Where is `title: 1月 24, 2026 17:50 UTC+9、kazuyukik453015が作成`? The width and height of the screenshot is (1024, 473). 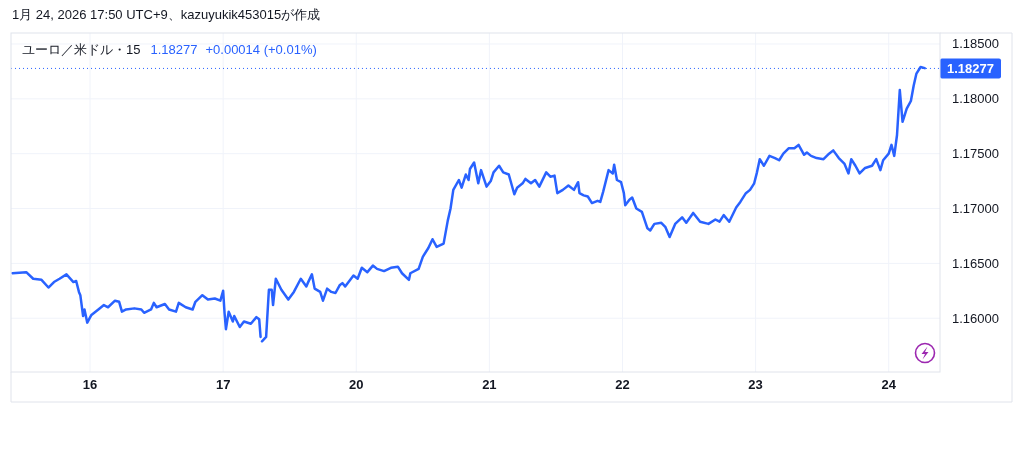
title: 1月 24, 2026 17:50 UTC+9、kazuyukik453015が作成 is located at coordinates (166, 14).